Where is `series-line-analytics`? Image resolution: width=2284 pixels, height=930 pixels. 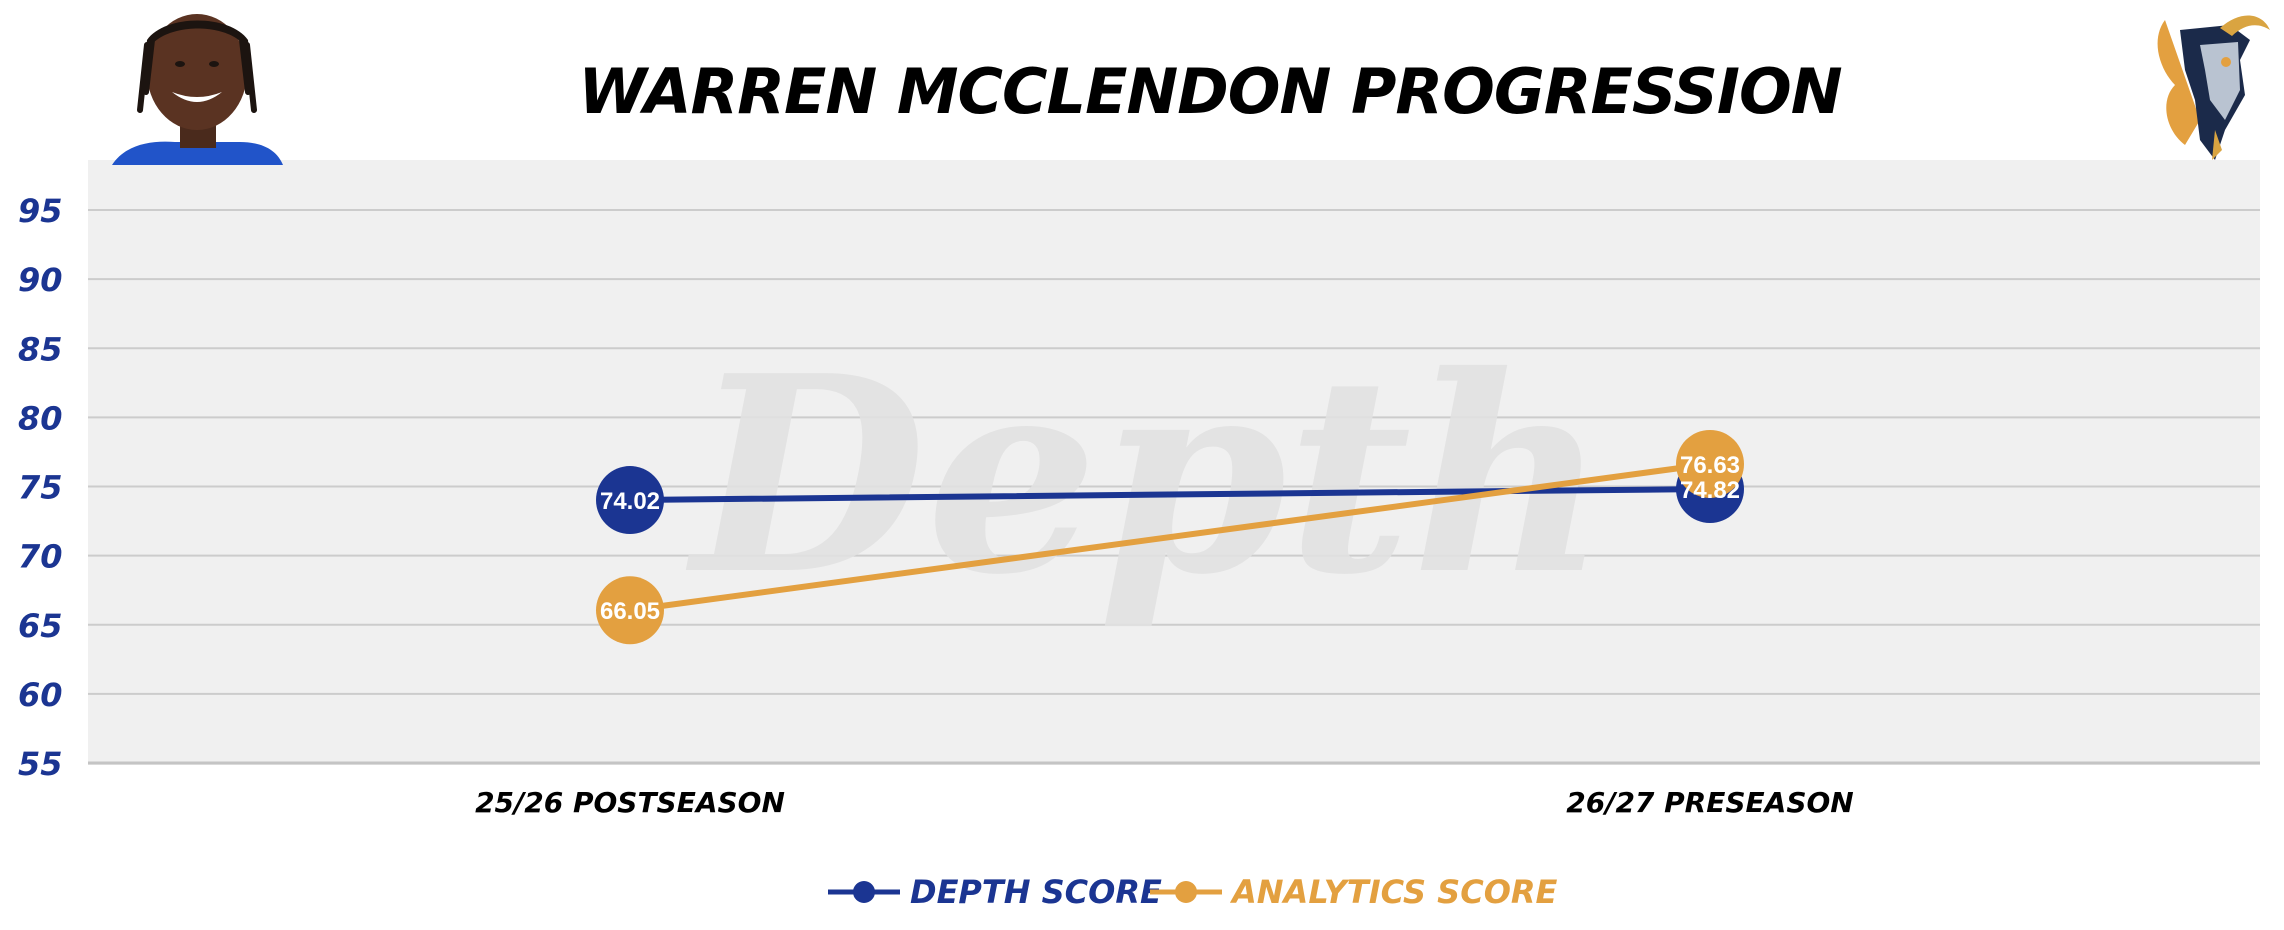
series-line-analytics is located at coordinates (1170, 537).